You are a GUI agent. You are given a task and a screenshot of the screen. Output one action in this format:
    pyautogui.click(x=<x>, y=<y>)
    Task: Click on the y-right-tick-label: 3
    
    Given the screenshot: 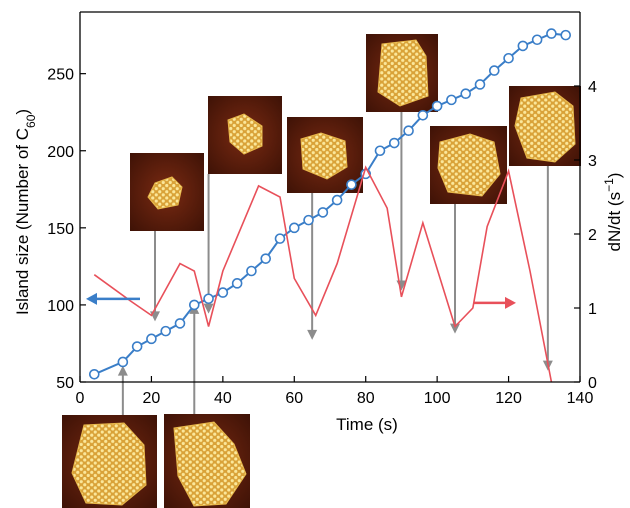 What is the action you would take?
    pyautogui.click(x=592, y=161)
    